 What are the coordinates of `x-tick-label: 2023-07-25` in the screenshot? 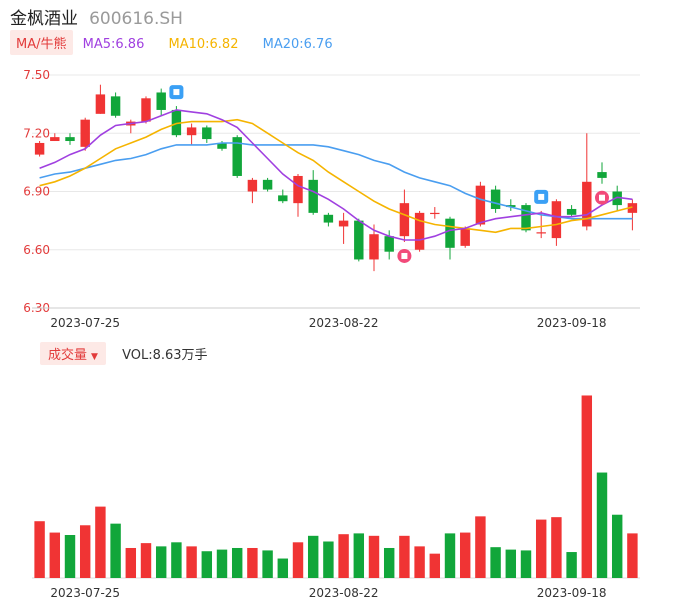 It's located at (85, 323).